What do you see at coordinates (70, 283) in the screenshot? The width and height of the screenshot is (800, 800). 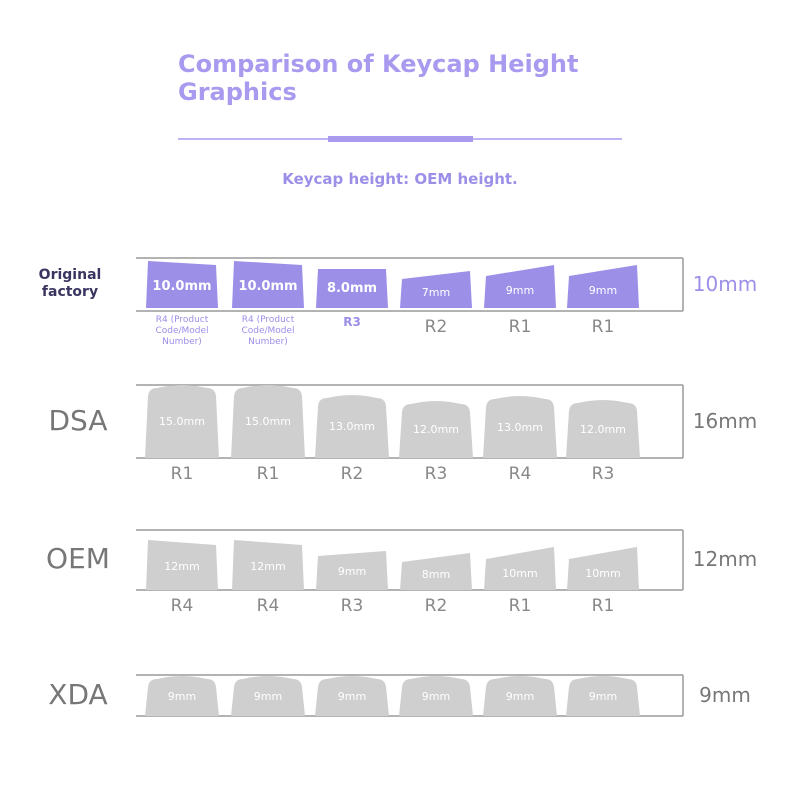 I see `row-label: Original factory` at bounding box center [70, 283].